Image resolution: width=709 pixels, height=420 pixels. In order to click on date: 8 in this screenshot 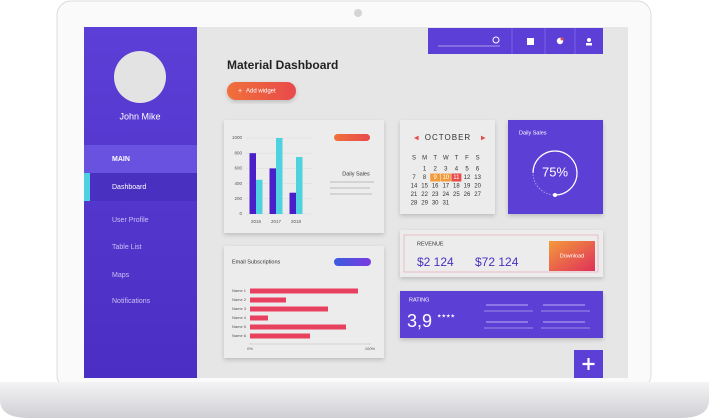, I will do `click(425, 178)`.